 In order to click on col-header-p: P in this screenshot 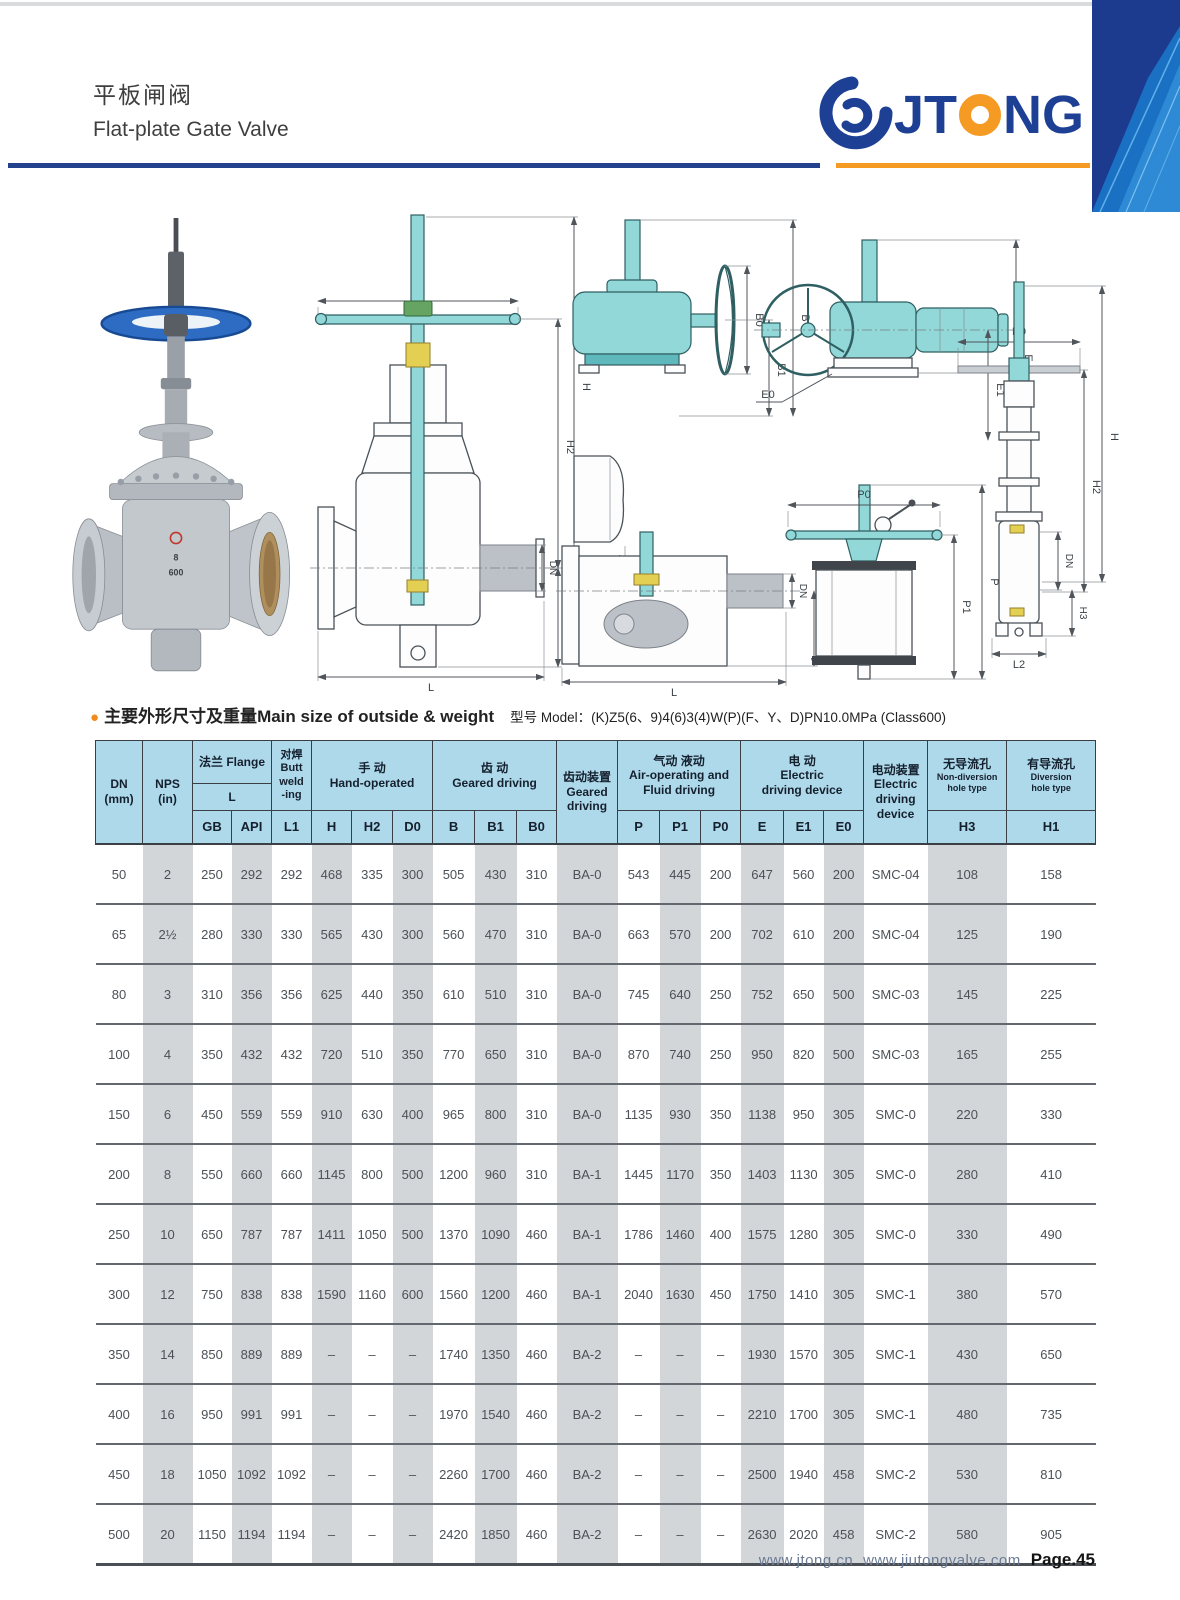, I will do `click(639, 827)`.